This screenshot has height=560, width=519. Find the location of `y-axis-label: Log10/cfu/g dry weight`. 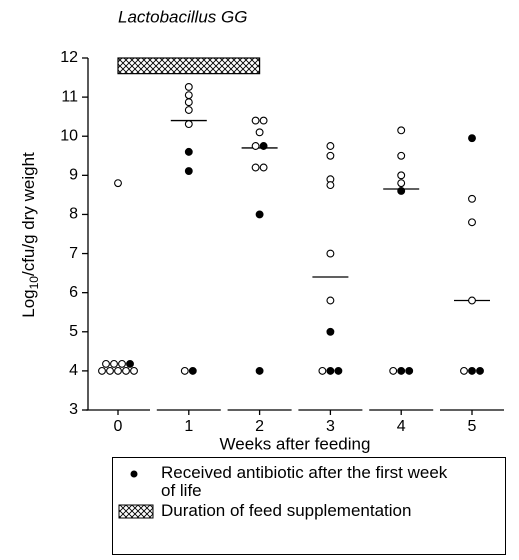

y-axis-label: Log10/cfu/g dry weight is located at coordinates (30, 235).